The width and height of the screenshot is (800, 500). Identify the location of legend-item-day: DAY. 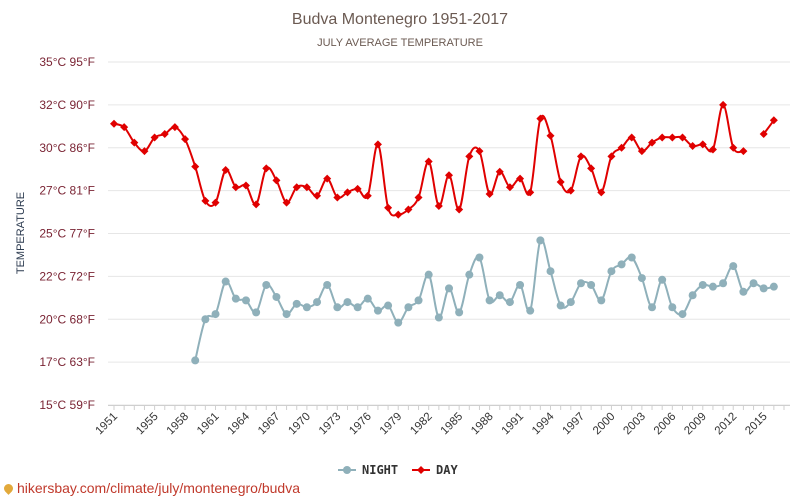
(435, 470).